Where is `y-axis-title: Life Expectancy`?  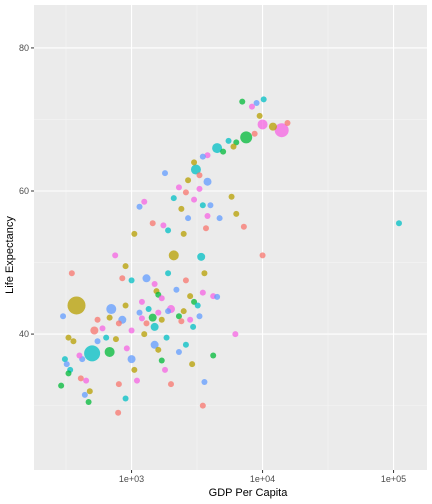
y-axis-title: Life Expectancy is located at coordinates (10, 255).